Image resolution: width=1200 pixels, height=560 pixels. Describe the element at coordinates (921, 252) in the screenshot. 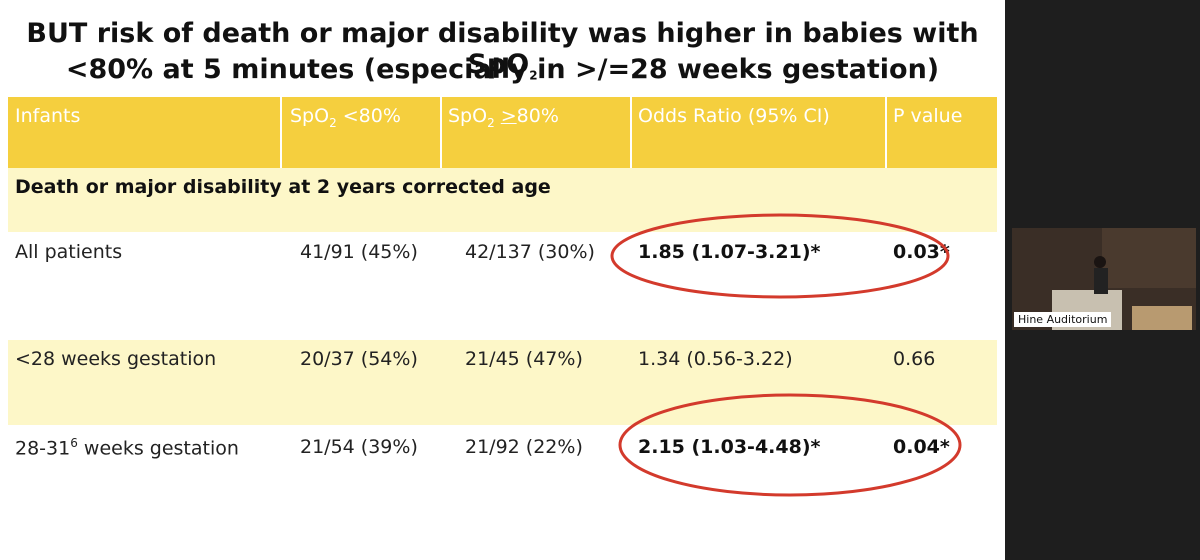

I see `cell: 0.03*` at that location.